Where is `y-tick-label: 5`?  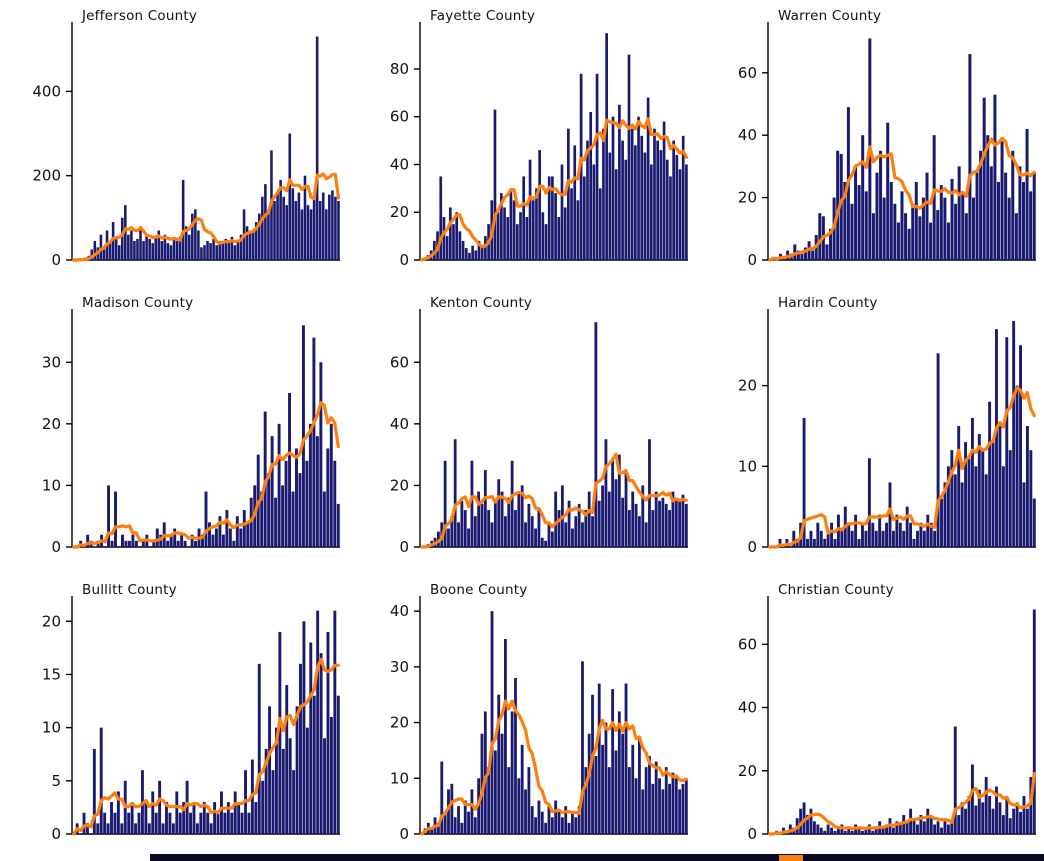
y-tick-label: 5 is located at coordinates (56, 781).